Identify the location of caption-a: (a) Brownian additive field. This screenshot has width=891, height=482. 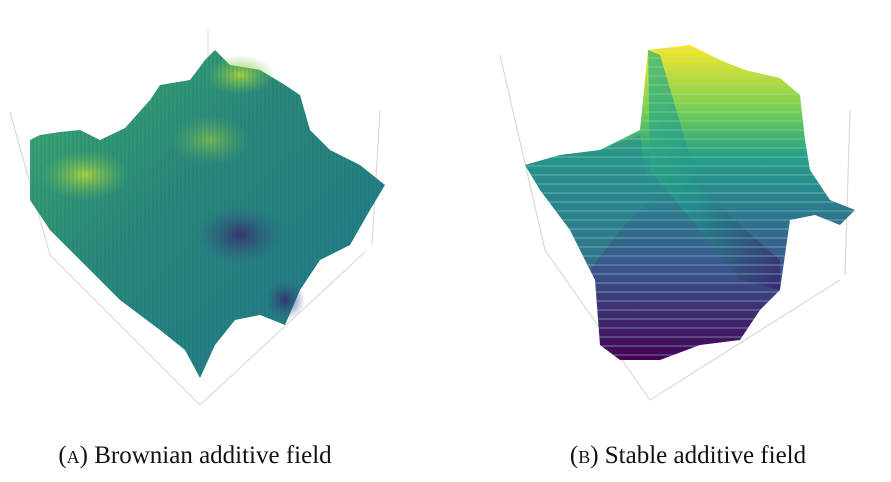
(195, 455).